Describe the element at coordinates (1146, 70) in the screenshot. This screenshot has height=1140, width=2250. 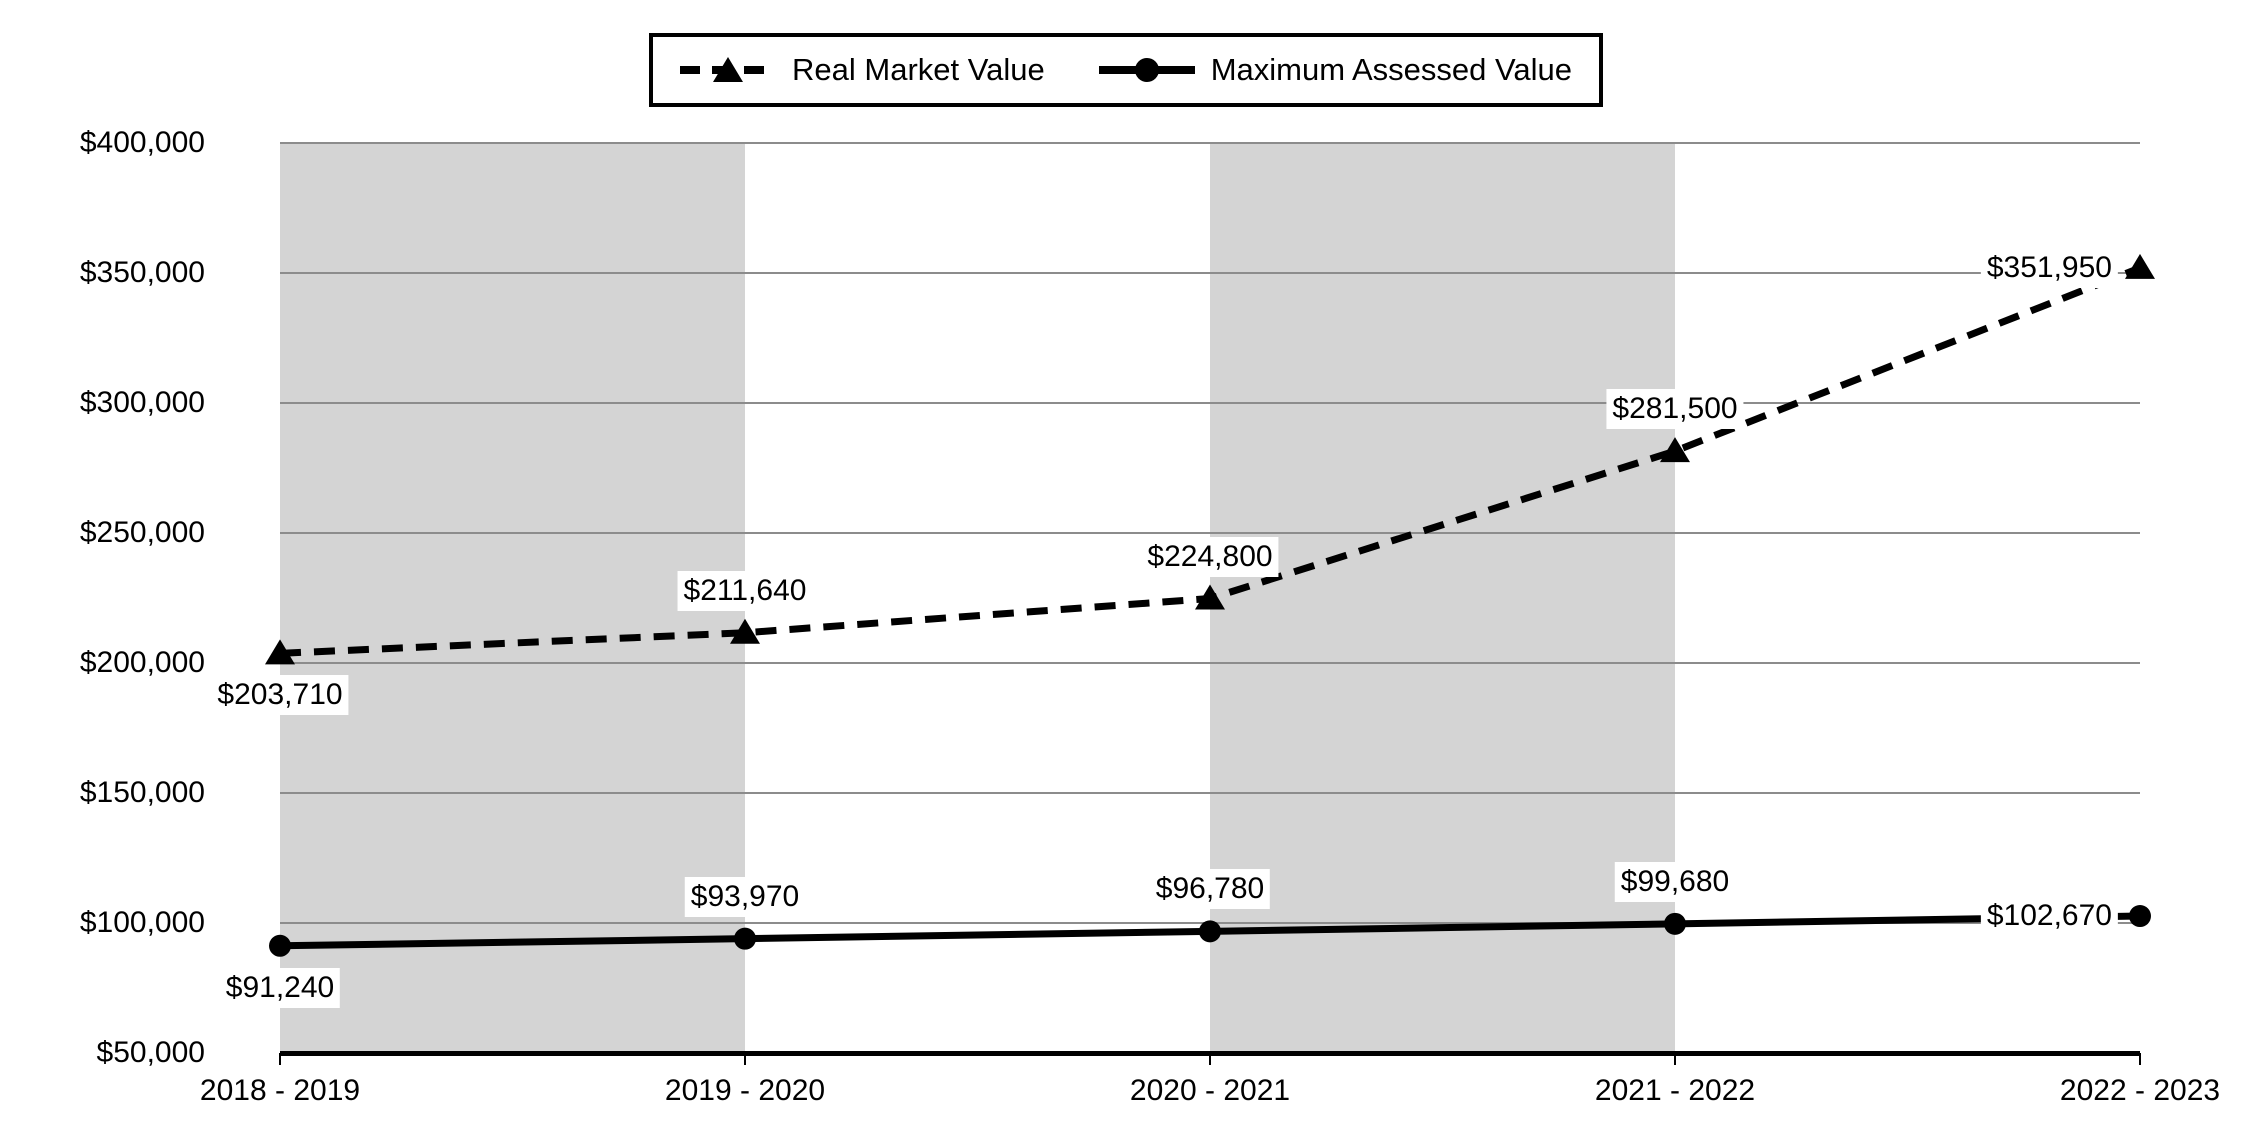
I see `solid-line-circle-marker-icon` at that location.